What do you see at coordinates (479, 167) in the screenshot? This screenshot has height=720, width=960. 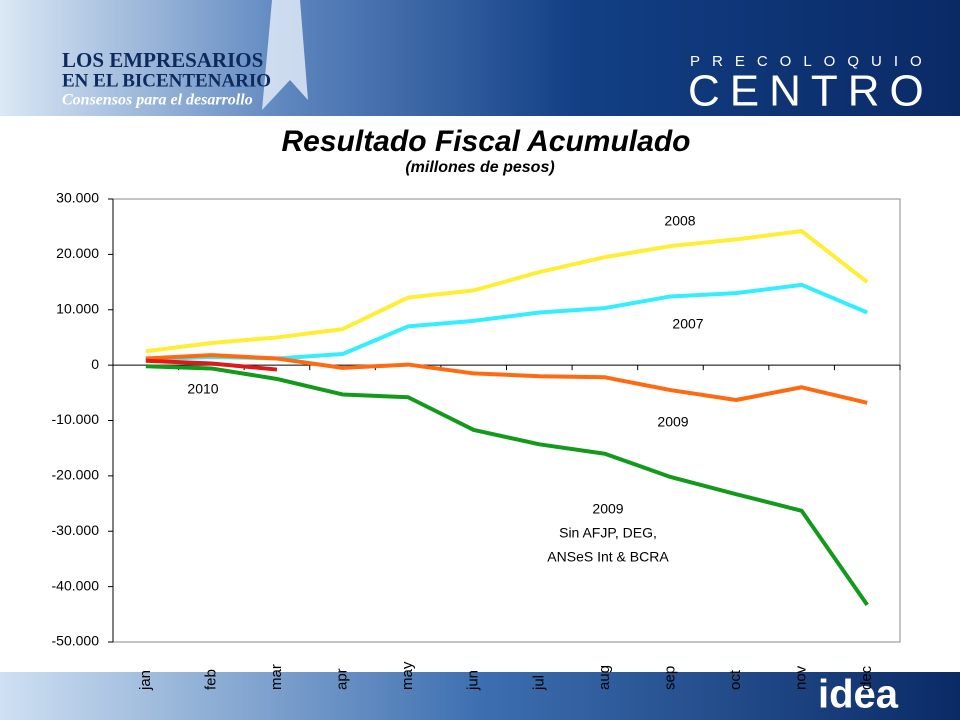 I see `chart-subtitle: (millones de pesos)` at bounding box center [479, 167].